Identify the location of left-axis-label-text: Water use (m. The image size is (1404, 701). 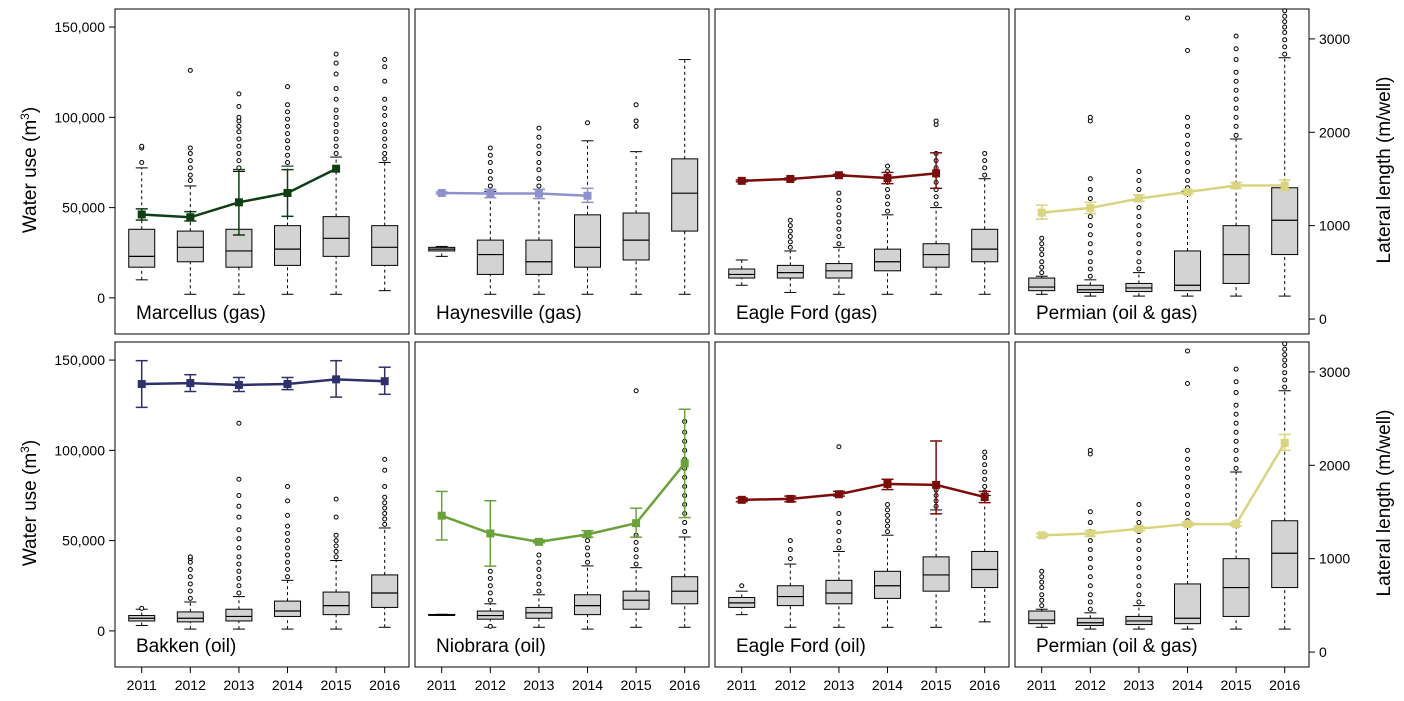
(30, 509).